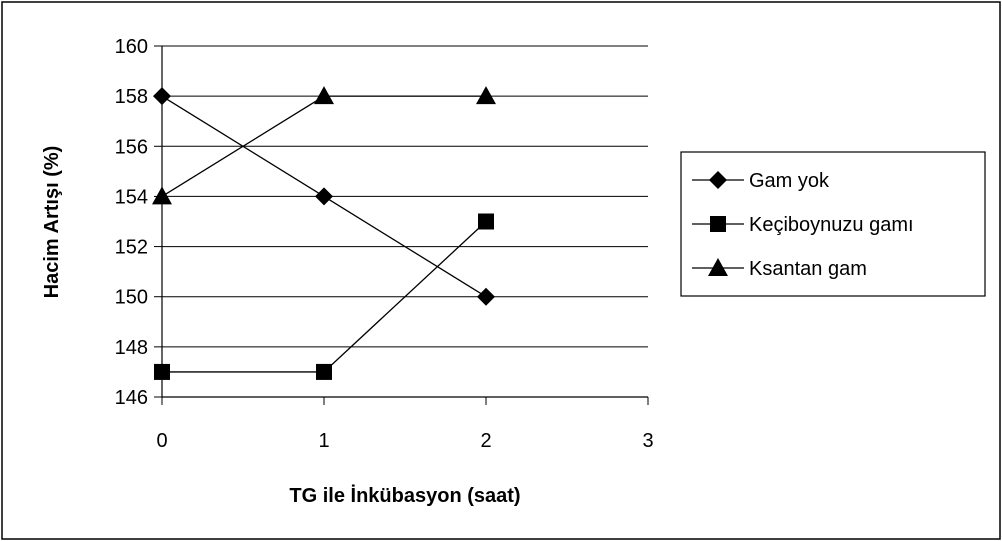 The height and width of the screenshot is (541, 1002). What do you see at coordinates (718, 224) in the screenshot?
I see `legend-marker-keciboynuzu-gami` at bounding box center [718, 224].